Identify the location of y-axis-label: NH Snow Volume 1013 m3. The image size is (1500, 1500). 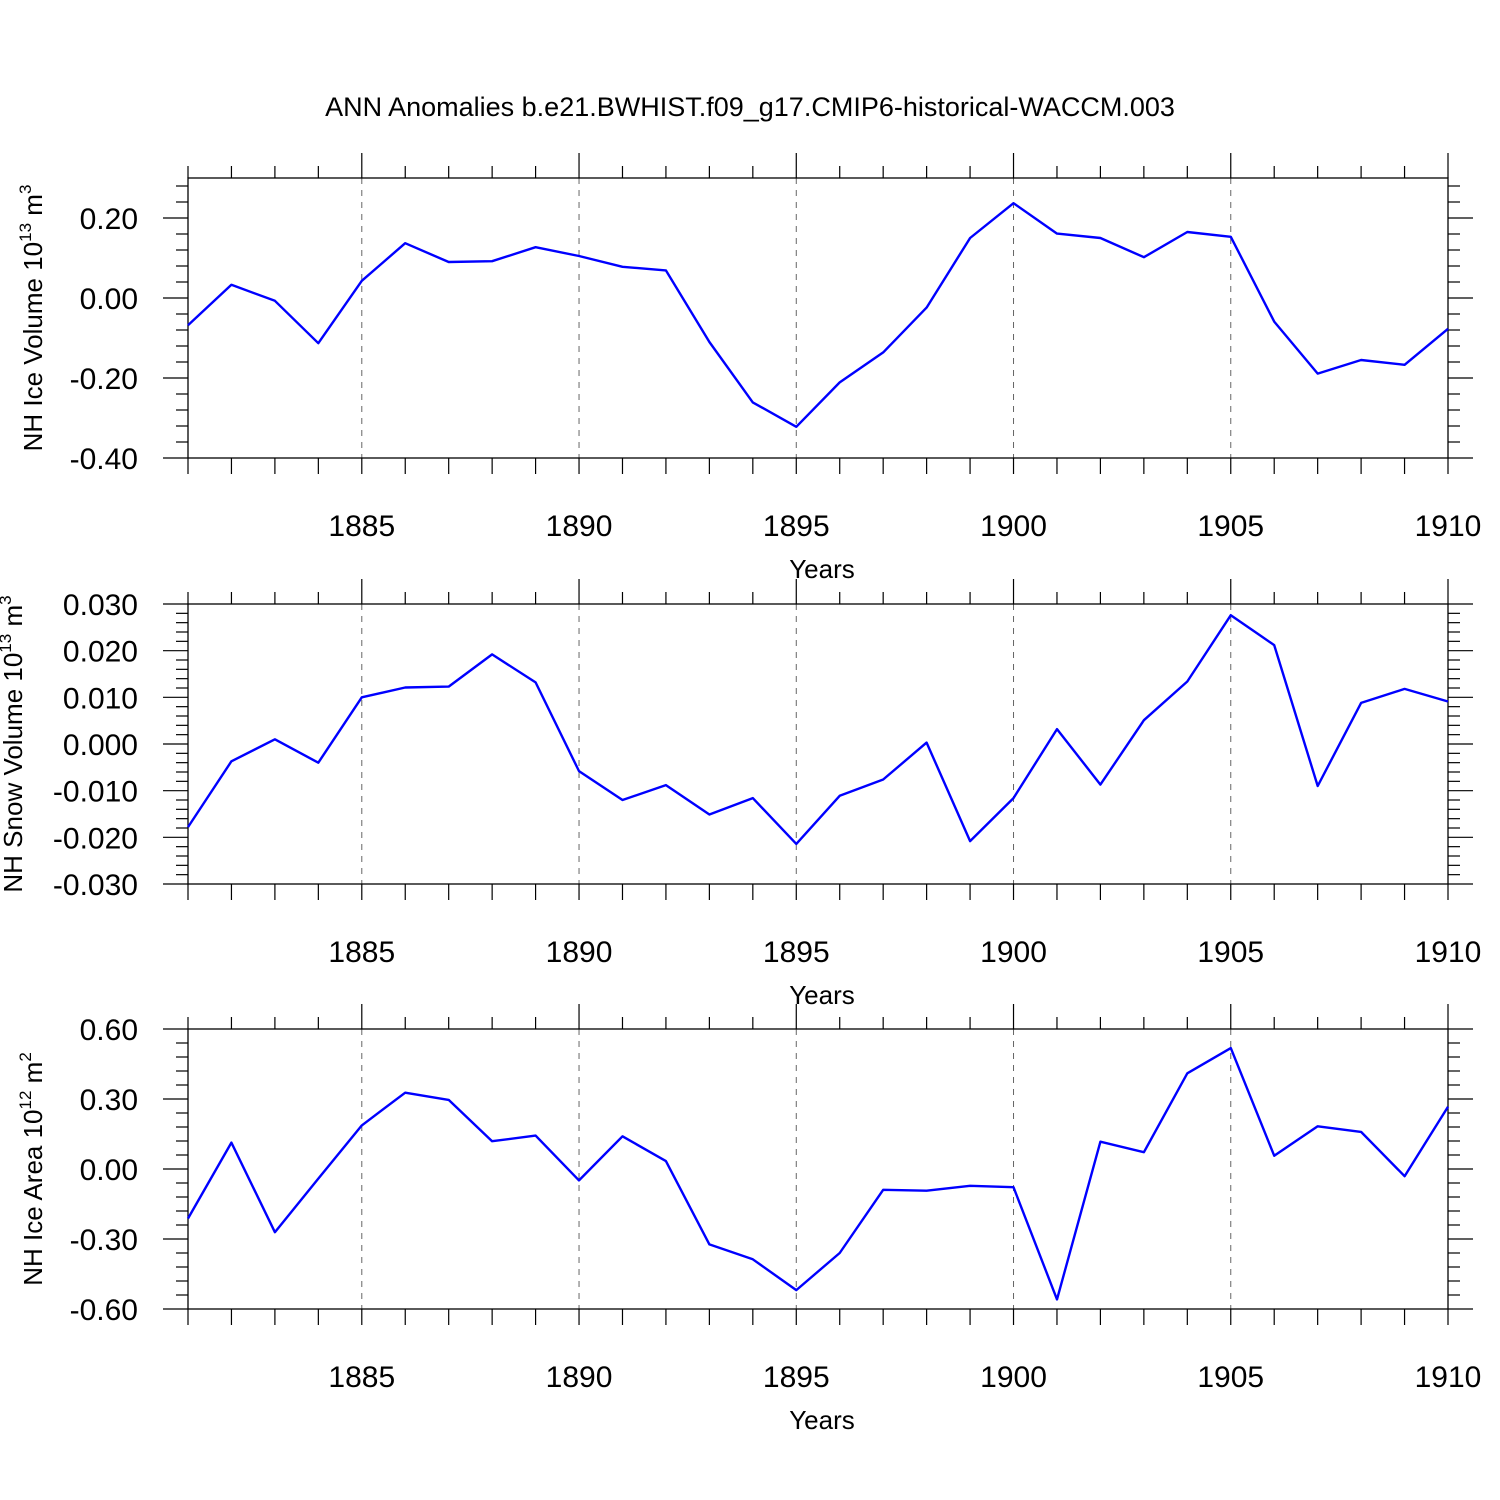
(14, 743).